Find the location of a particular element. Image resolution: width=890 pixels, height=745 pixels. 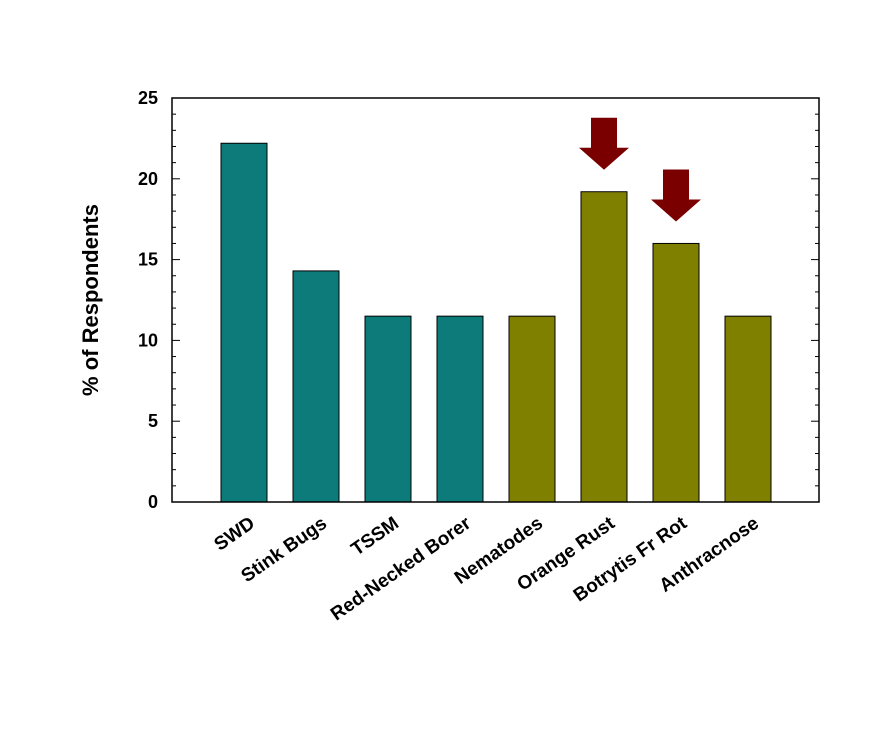

y-tick-label: 25 is located at coordinates (148, 98).